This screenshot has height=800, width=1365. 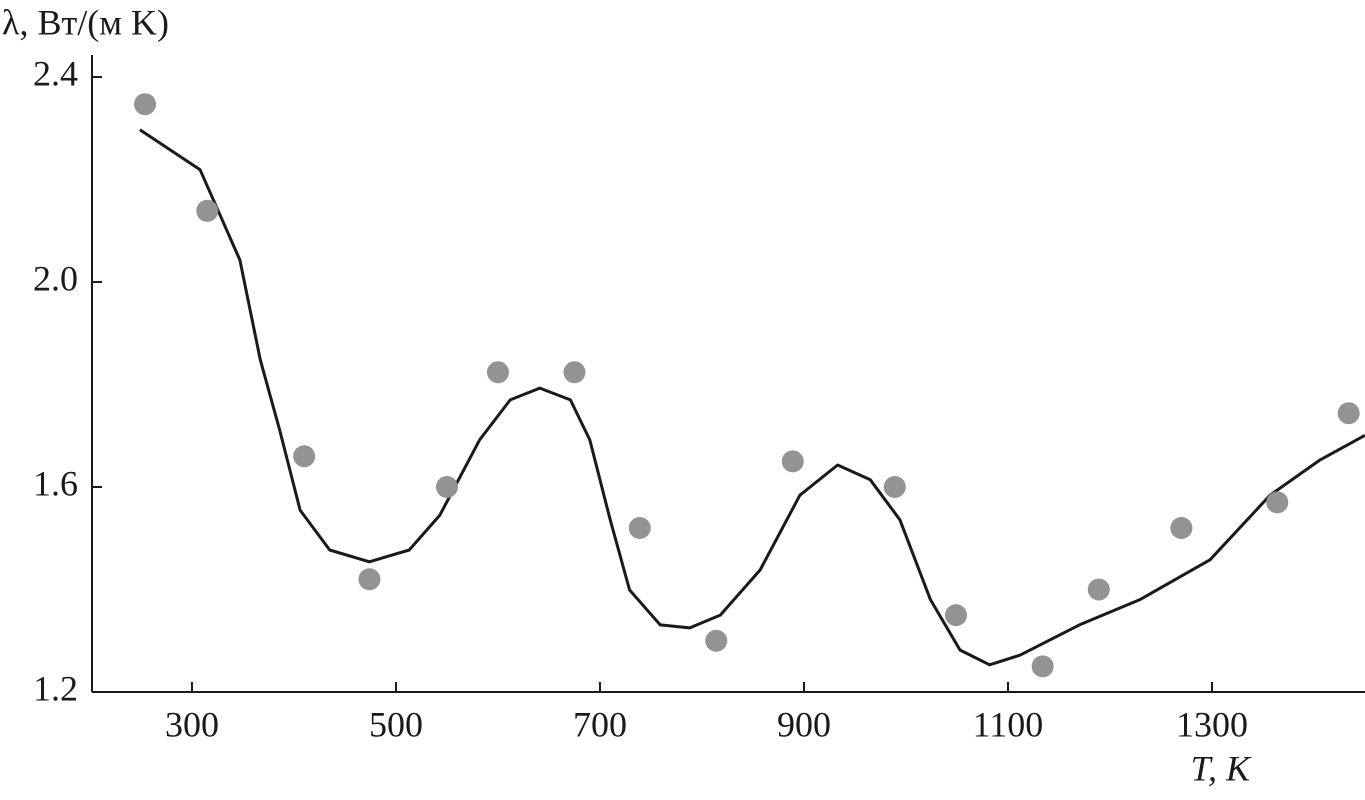 I want to click on x-tick-label: 300, so click(x=192, y=724).